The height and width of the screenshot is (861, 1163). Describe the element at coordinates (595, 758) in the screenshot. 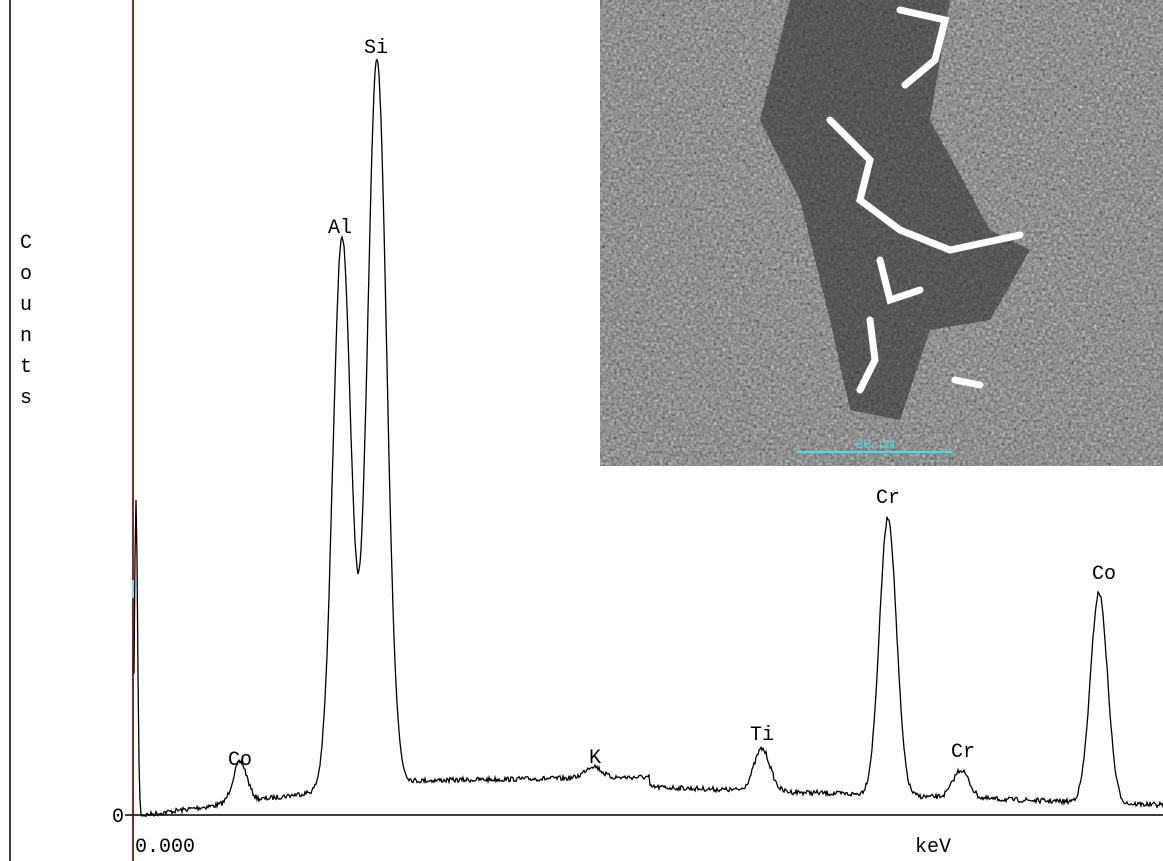

I see `peak-label: K` at that location.